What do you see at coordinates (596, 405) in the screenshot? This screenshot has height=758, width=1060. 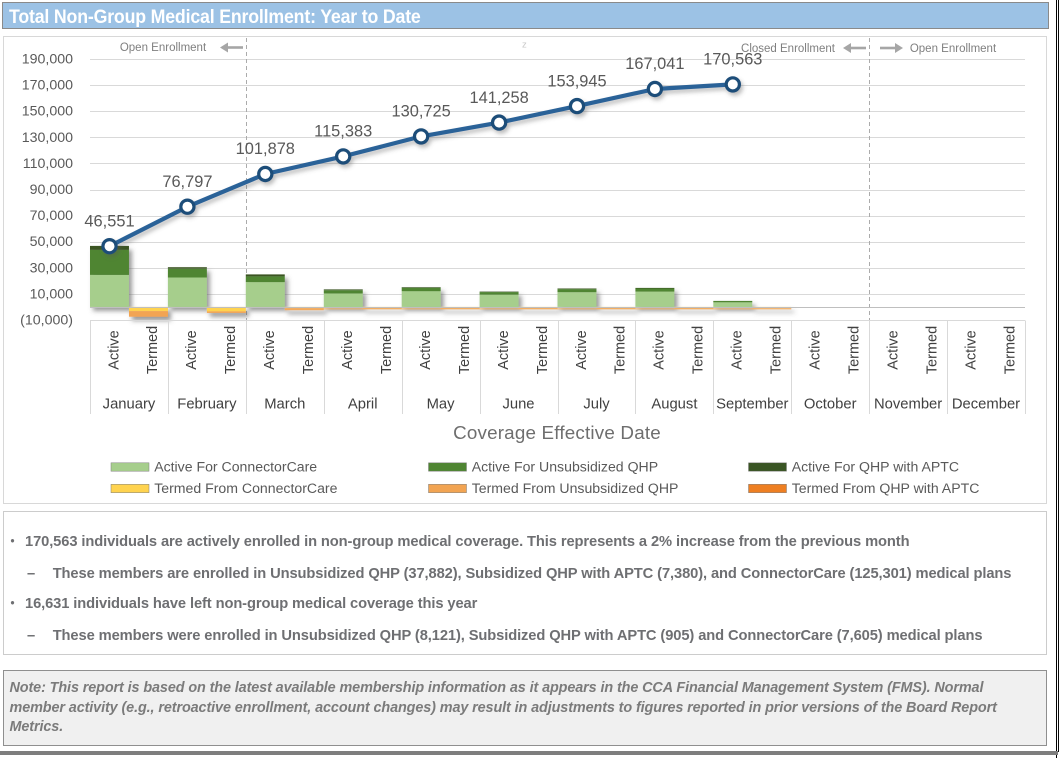 I see `svg-text: July` at bounding box center [596, 405].